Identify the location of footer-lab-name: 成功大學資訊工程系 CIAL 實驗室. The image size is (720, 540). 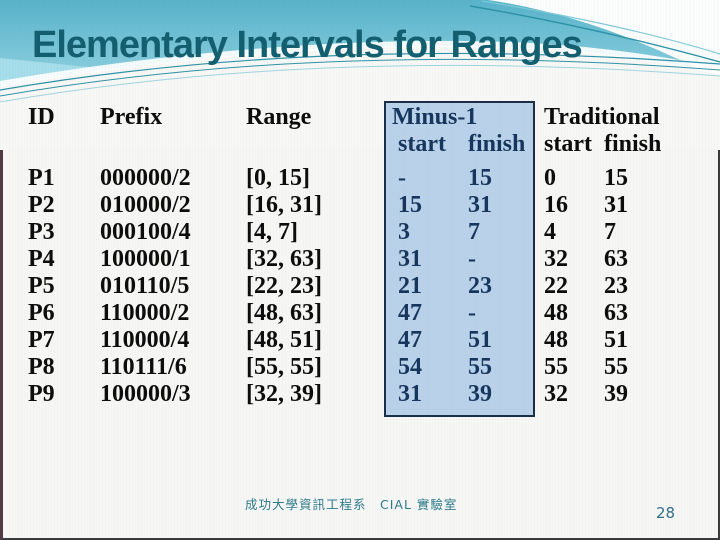
(351, 504).